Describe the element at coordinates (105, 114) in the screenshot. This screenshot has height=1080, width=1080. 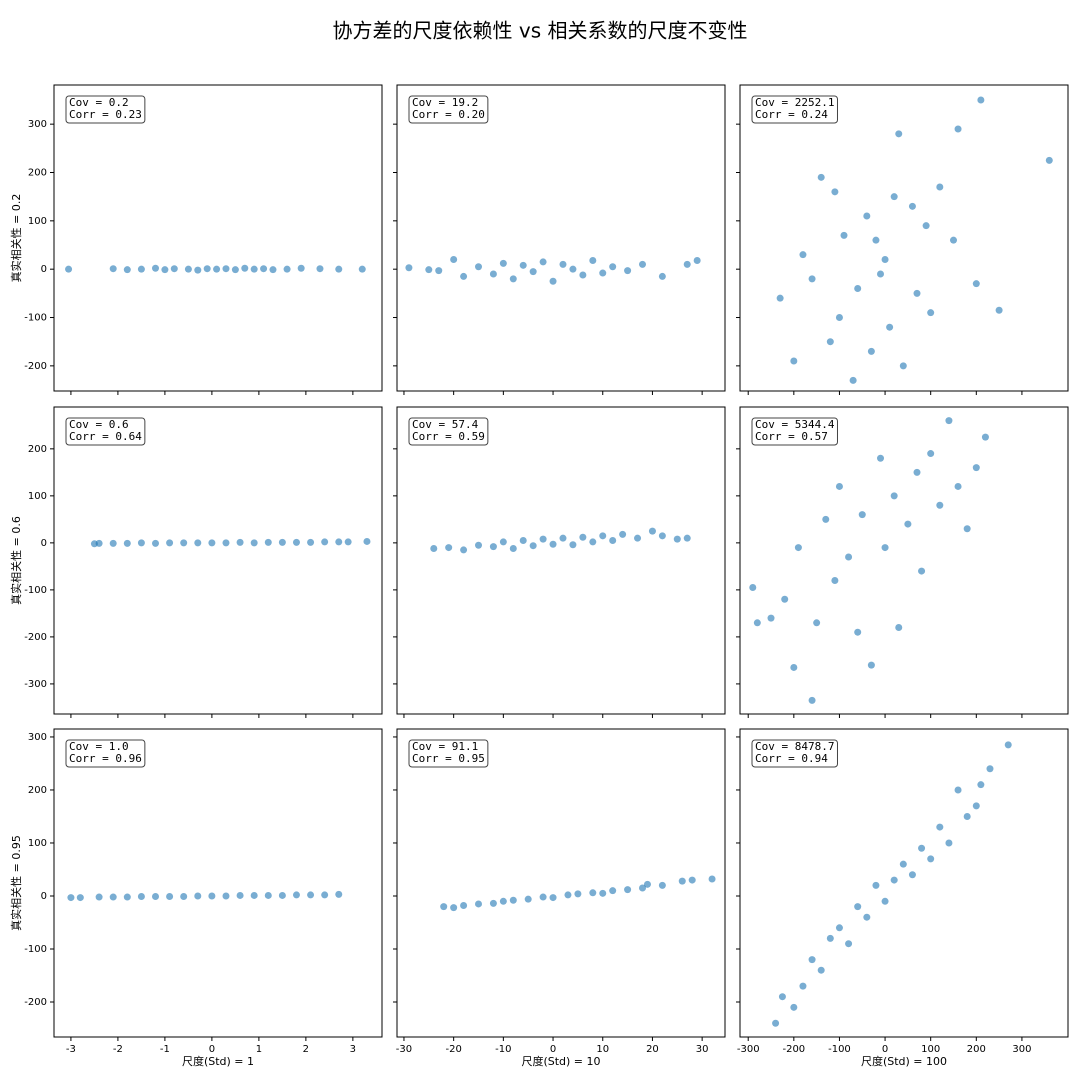
I see `annotation-line: Corr = 0.23` at that location.